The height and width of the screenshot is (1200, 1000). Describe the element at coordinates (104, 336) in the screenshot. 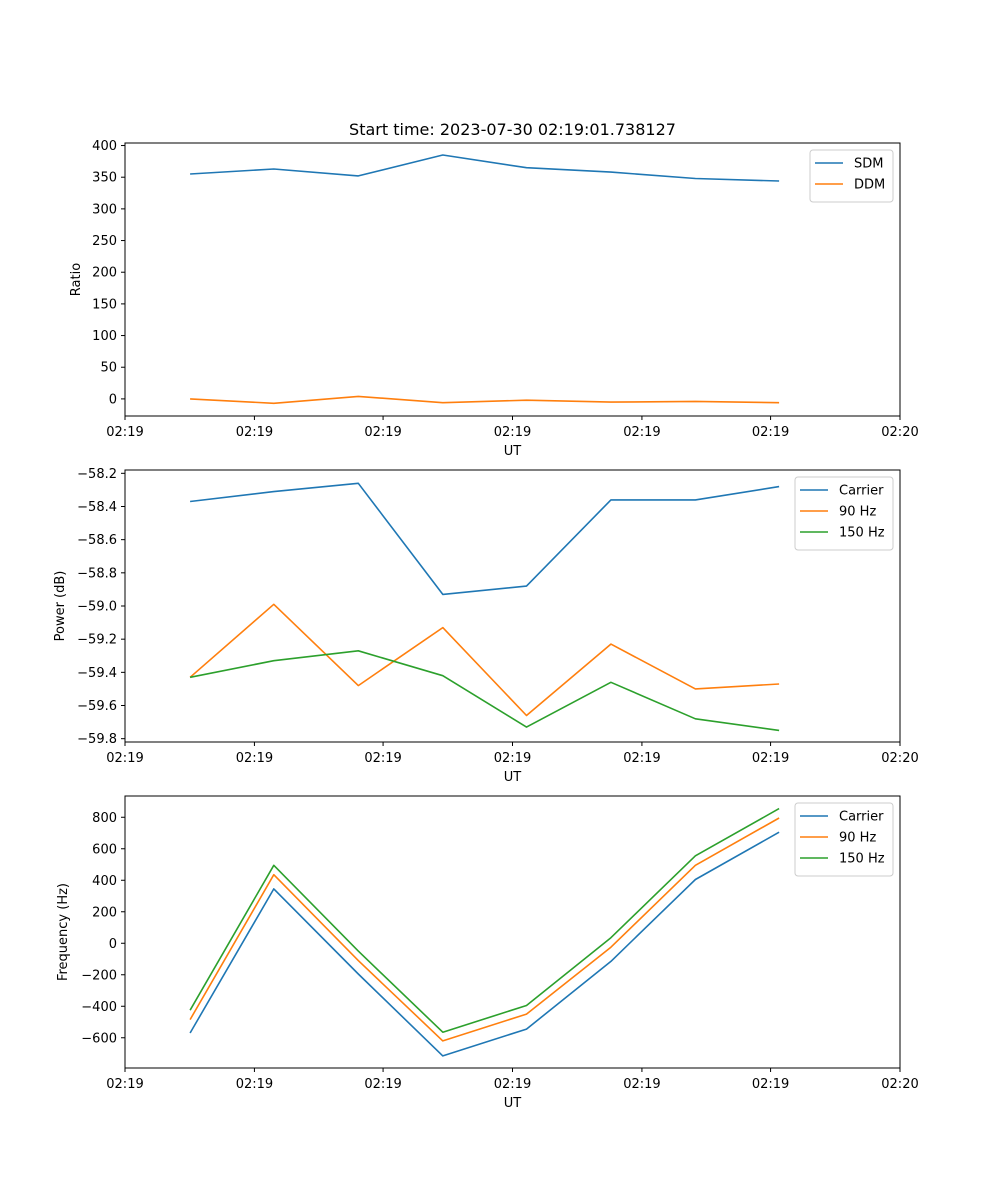

I see `y-tick-label: 100` at that location.